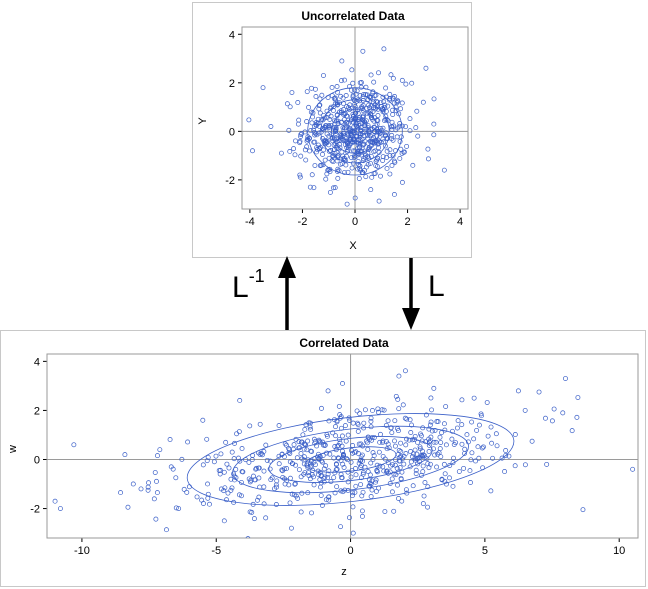  I want to click on x-tick-label: 4, so click(460, 222).